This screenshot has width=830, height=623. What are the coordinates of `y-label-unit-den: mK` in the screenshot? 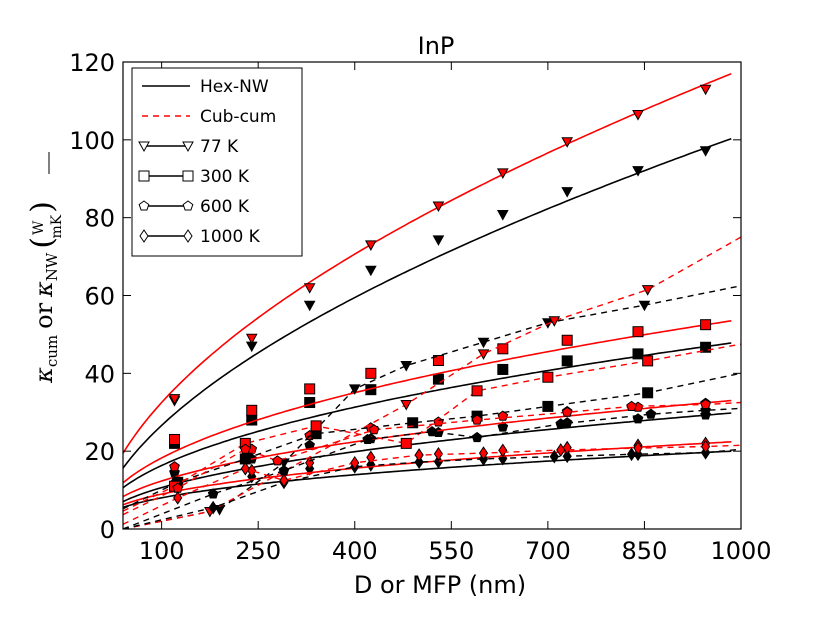 It's located at (57, 226).